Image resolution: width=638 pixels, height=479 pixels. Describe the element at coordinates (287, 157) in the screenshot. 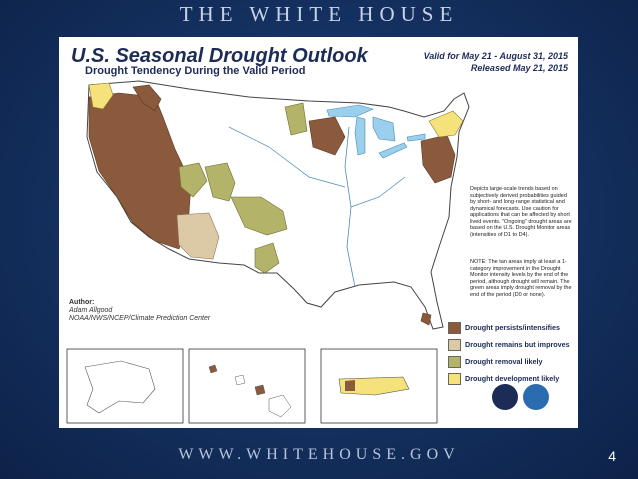

I see `missouri-river` at that location.